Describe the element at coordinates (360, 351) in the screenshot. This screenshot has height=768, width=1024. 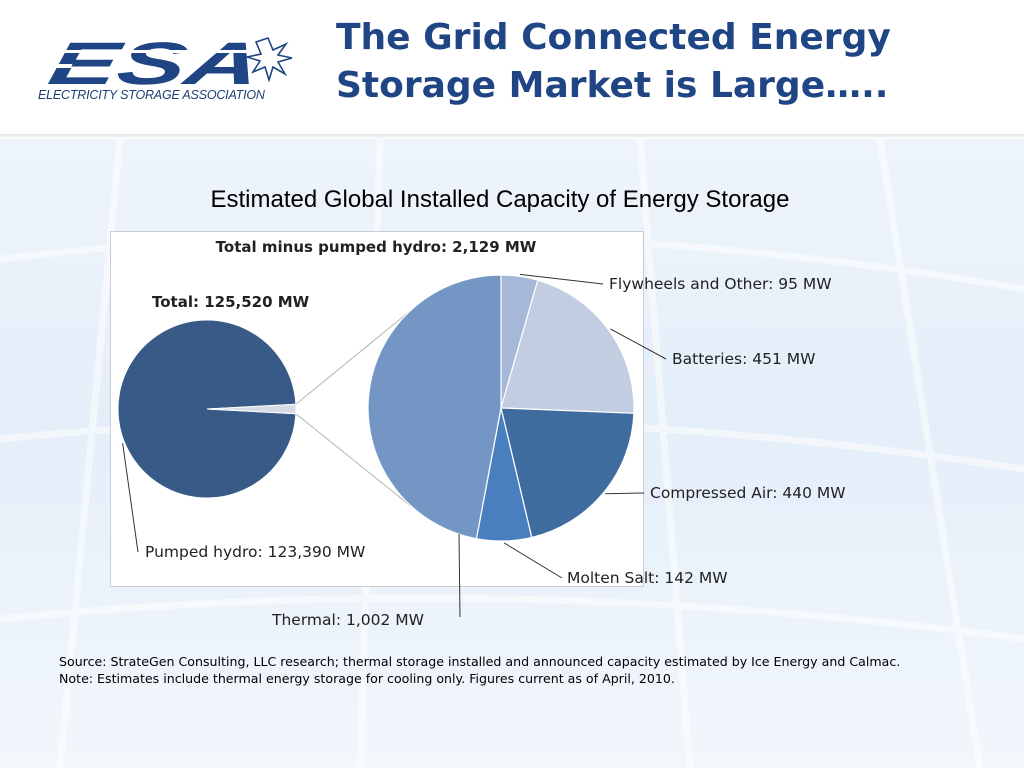
I see `connector-line-top` at that location.